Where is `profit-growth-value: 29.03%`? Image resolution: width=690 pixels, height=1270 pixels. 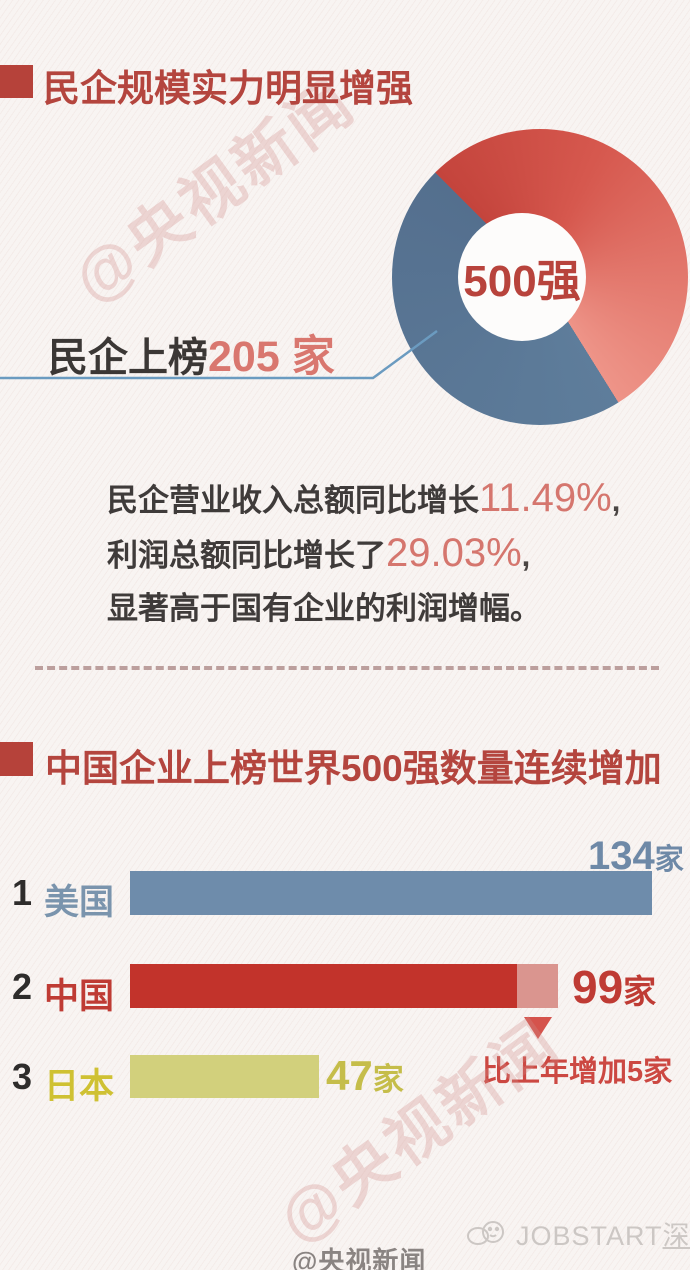
profit-growth-value: 29.03% is located at coordinates (454, 553).